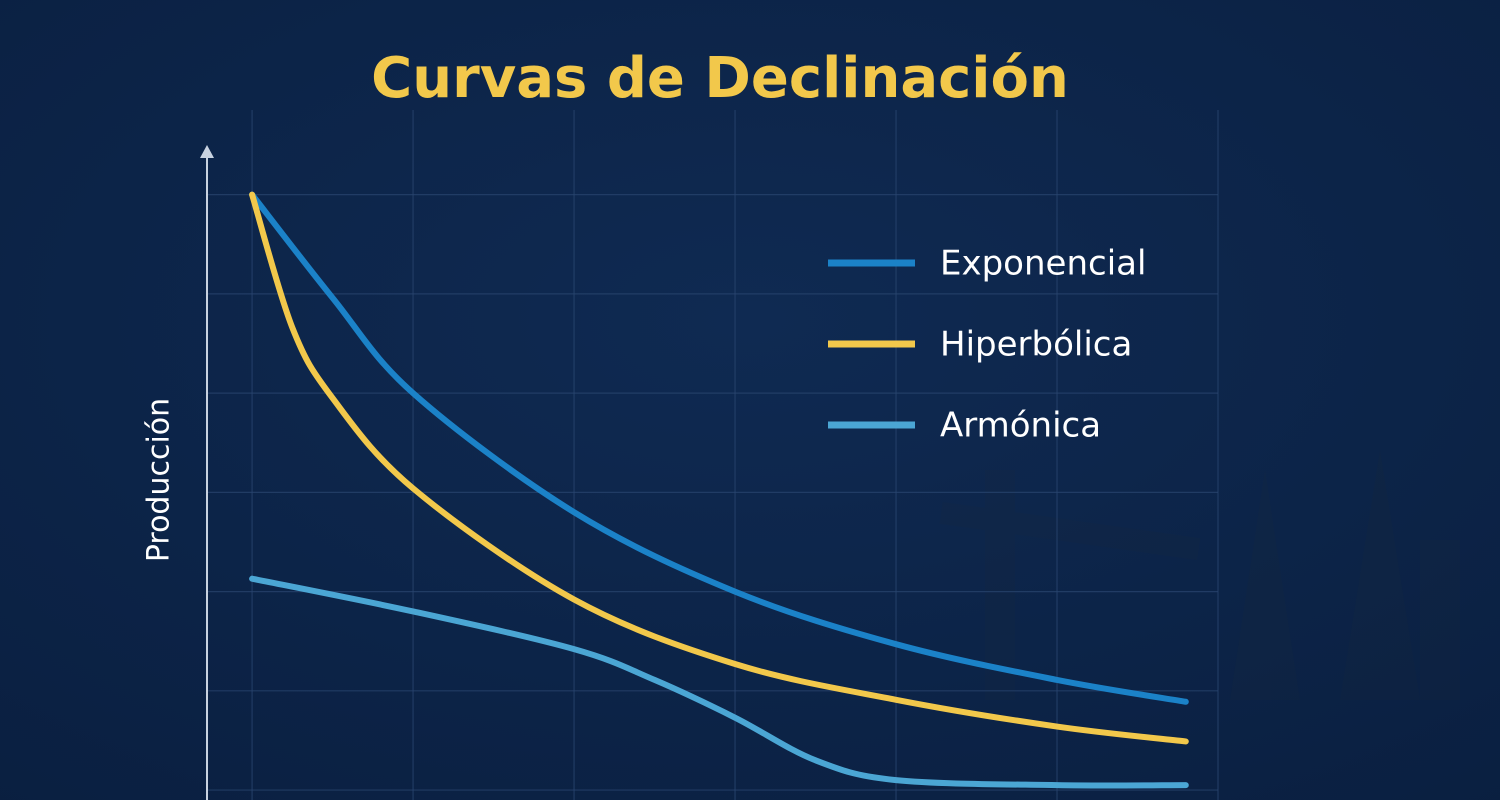 Image resolution: width=1500 pixels, height=800 pixels. What do you see at coordinates (1199, 575) in the screenshot?
I see `pump-silhouette` at bounding box center [1199, 575].